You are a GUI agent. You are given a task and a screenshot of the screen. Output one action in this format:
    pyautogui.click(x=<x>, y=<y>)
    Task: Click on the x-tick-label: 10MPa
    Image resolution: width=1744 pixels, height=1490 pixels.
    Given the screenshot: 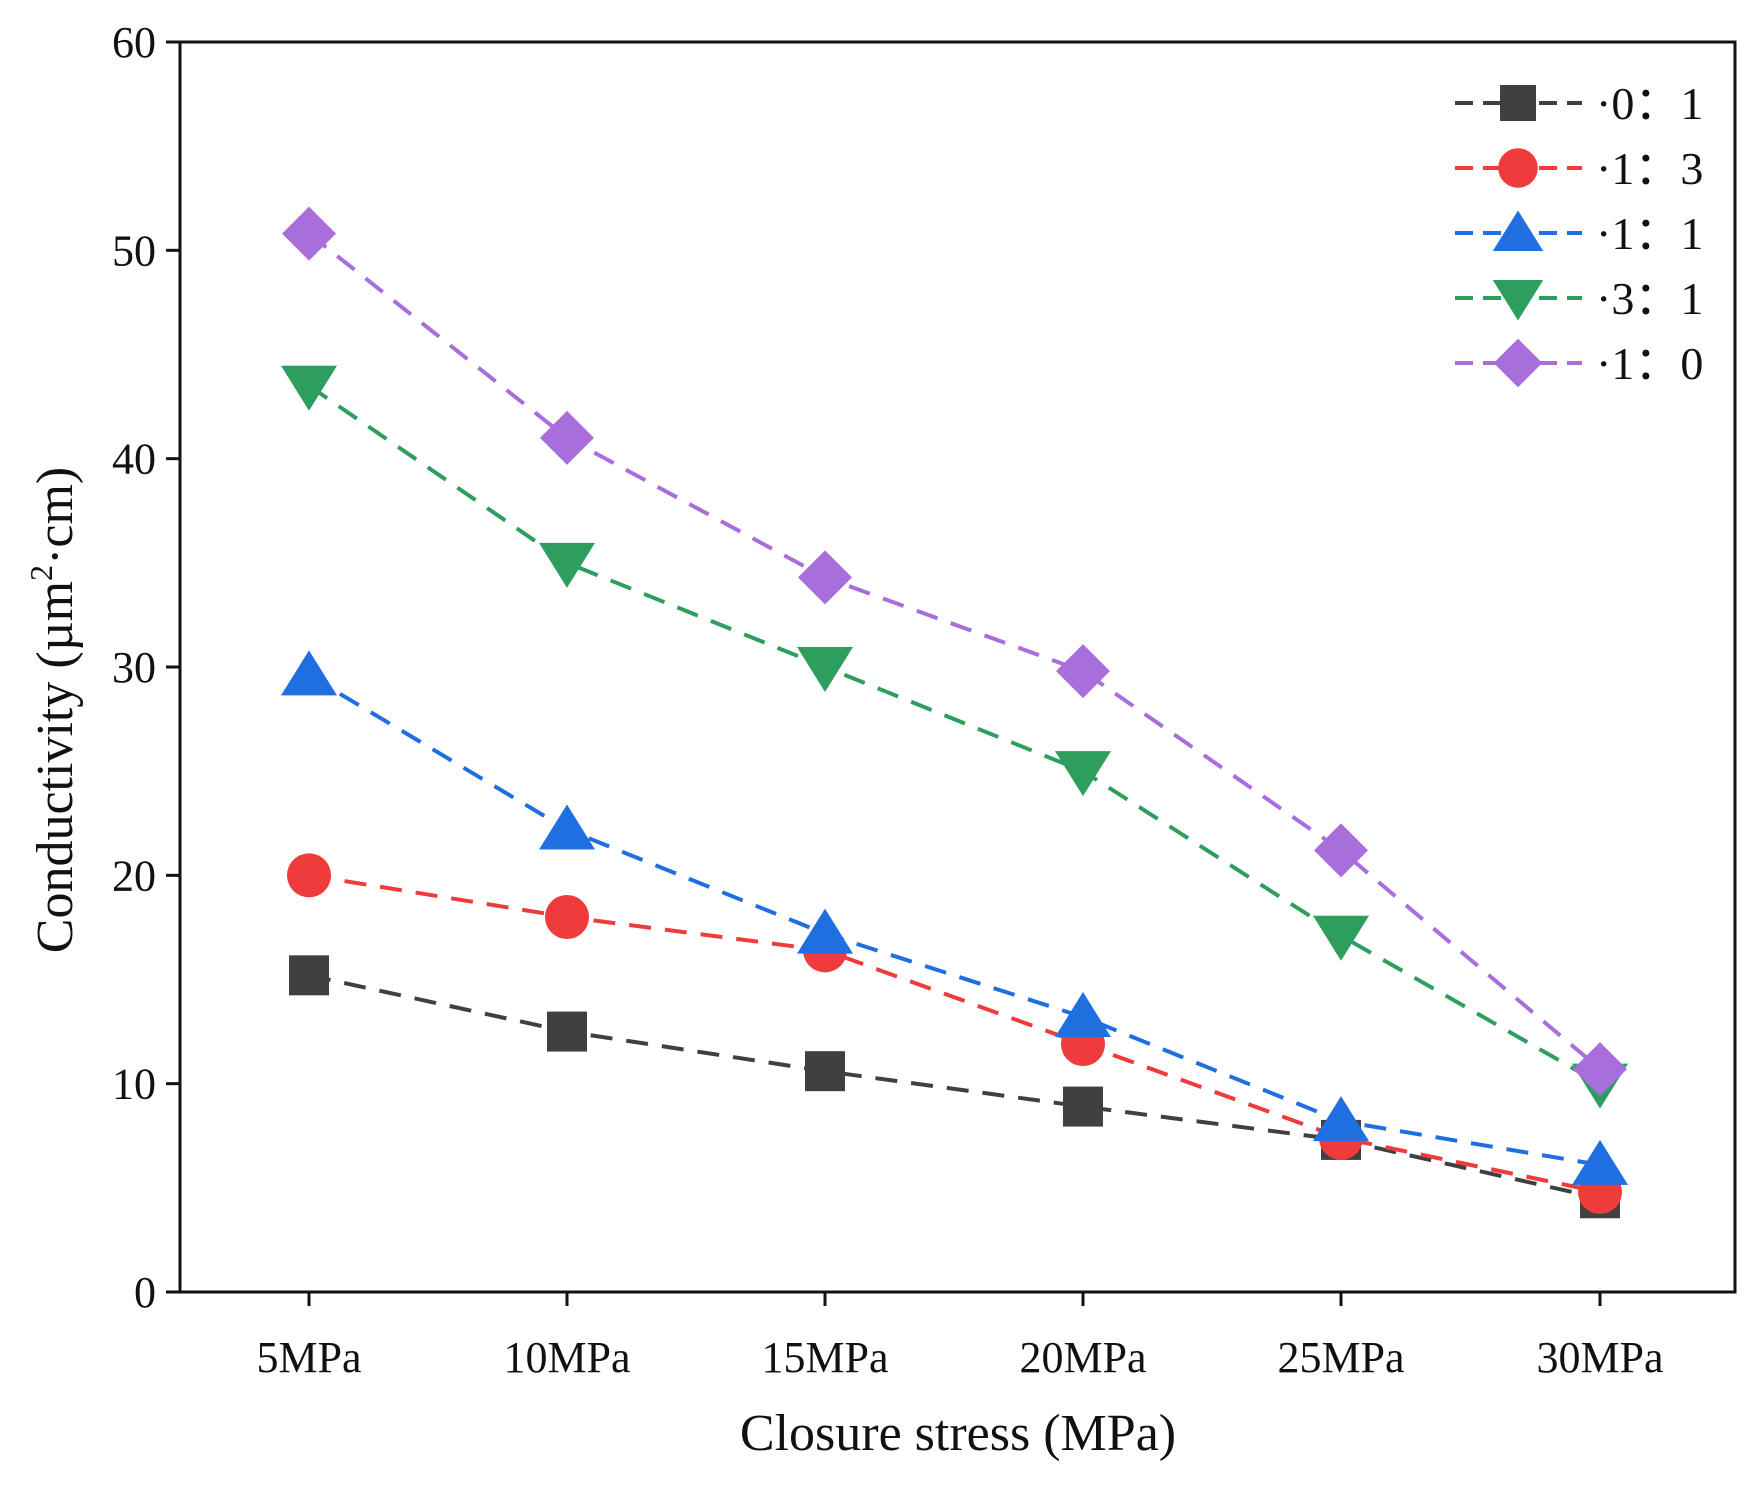 What is the action you would take?
    pyautogui.click(x=566, y=1357)
    